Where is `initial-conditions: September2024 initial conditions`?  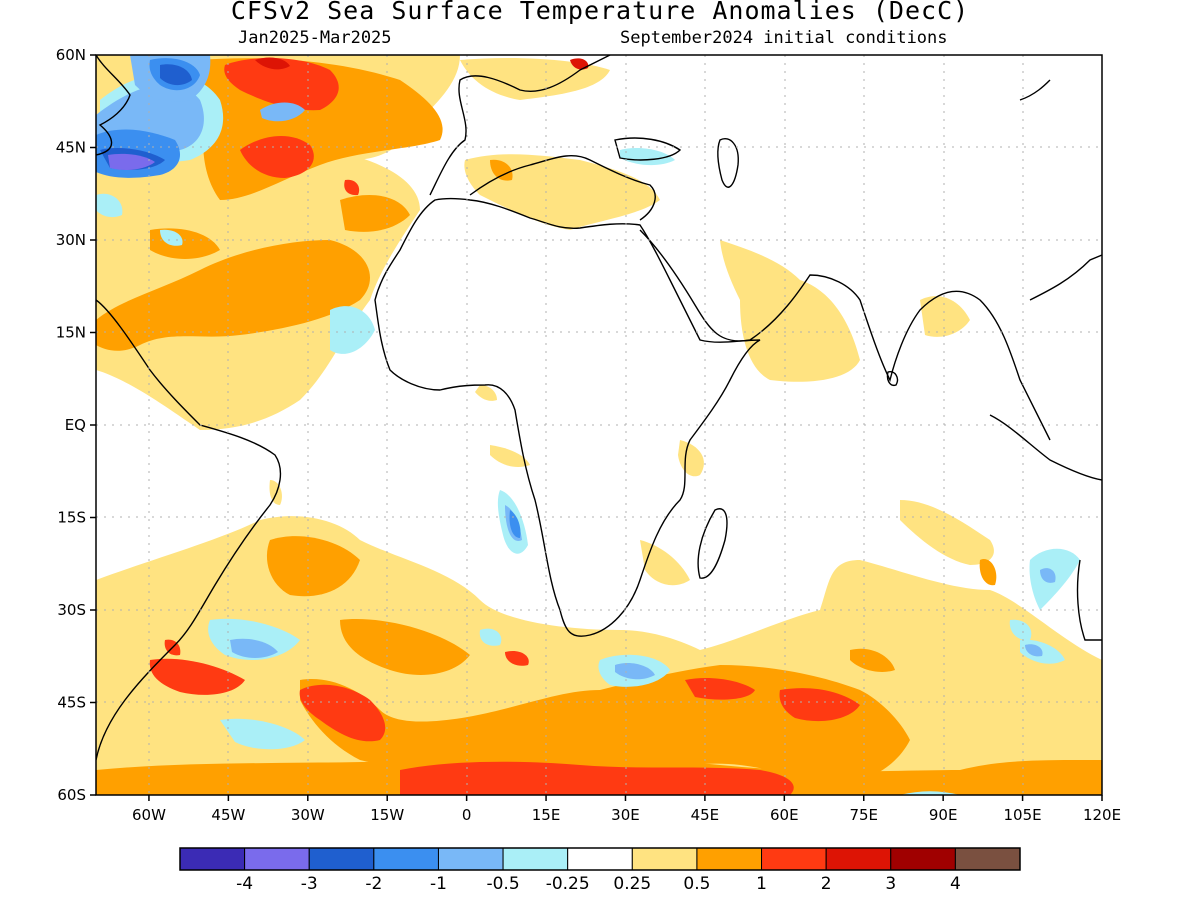 initial-conditions: September2024 initial conditions is located at coordinates (784, 38).